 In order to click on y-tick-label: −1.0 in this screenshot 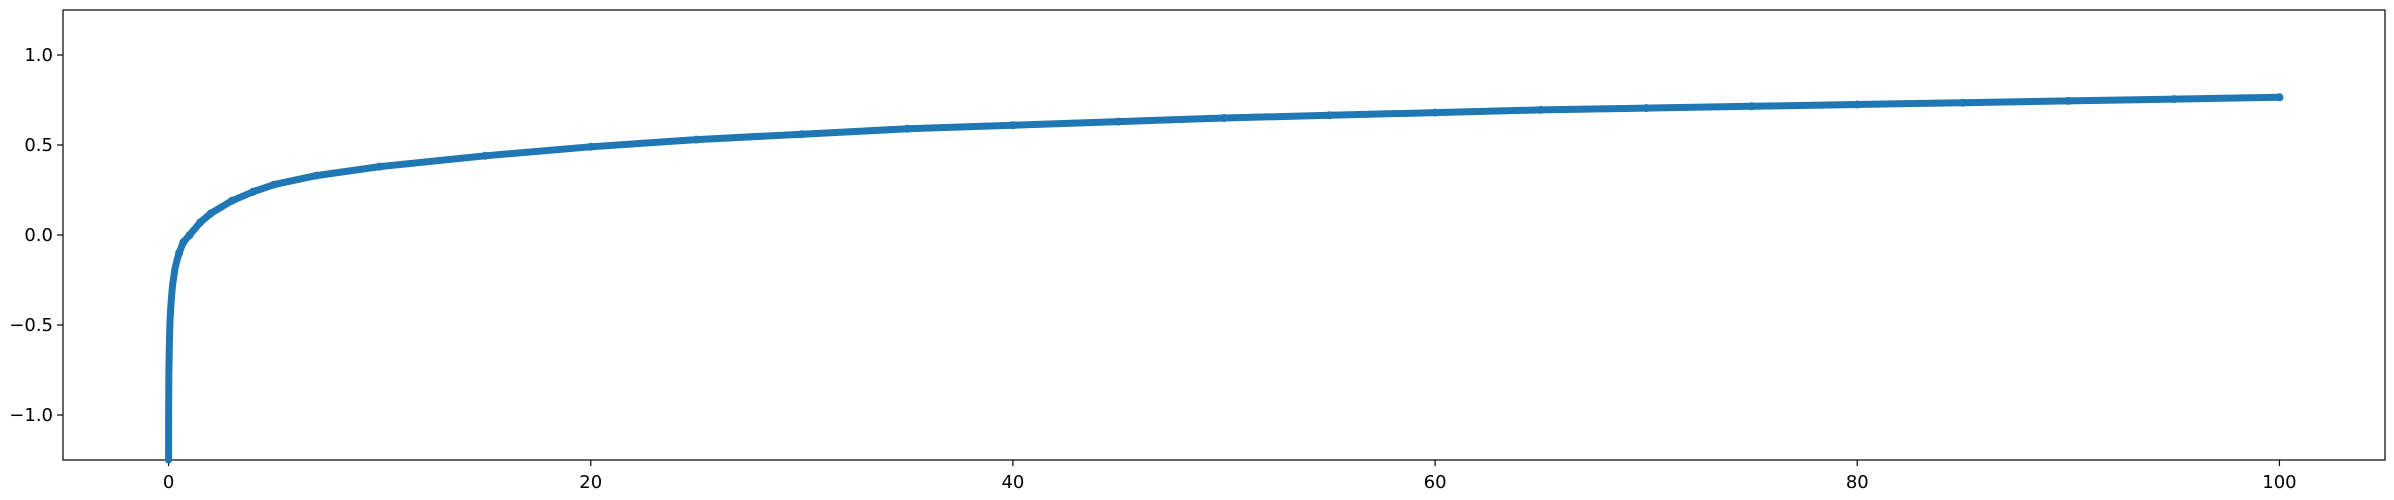, I will do `click(31, 415)`.